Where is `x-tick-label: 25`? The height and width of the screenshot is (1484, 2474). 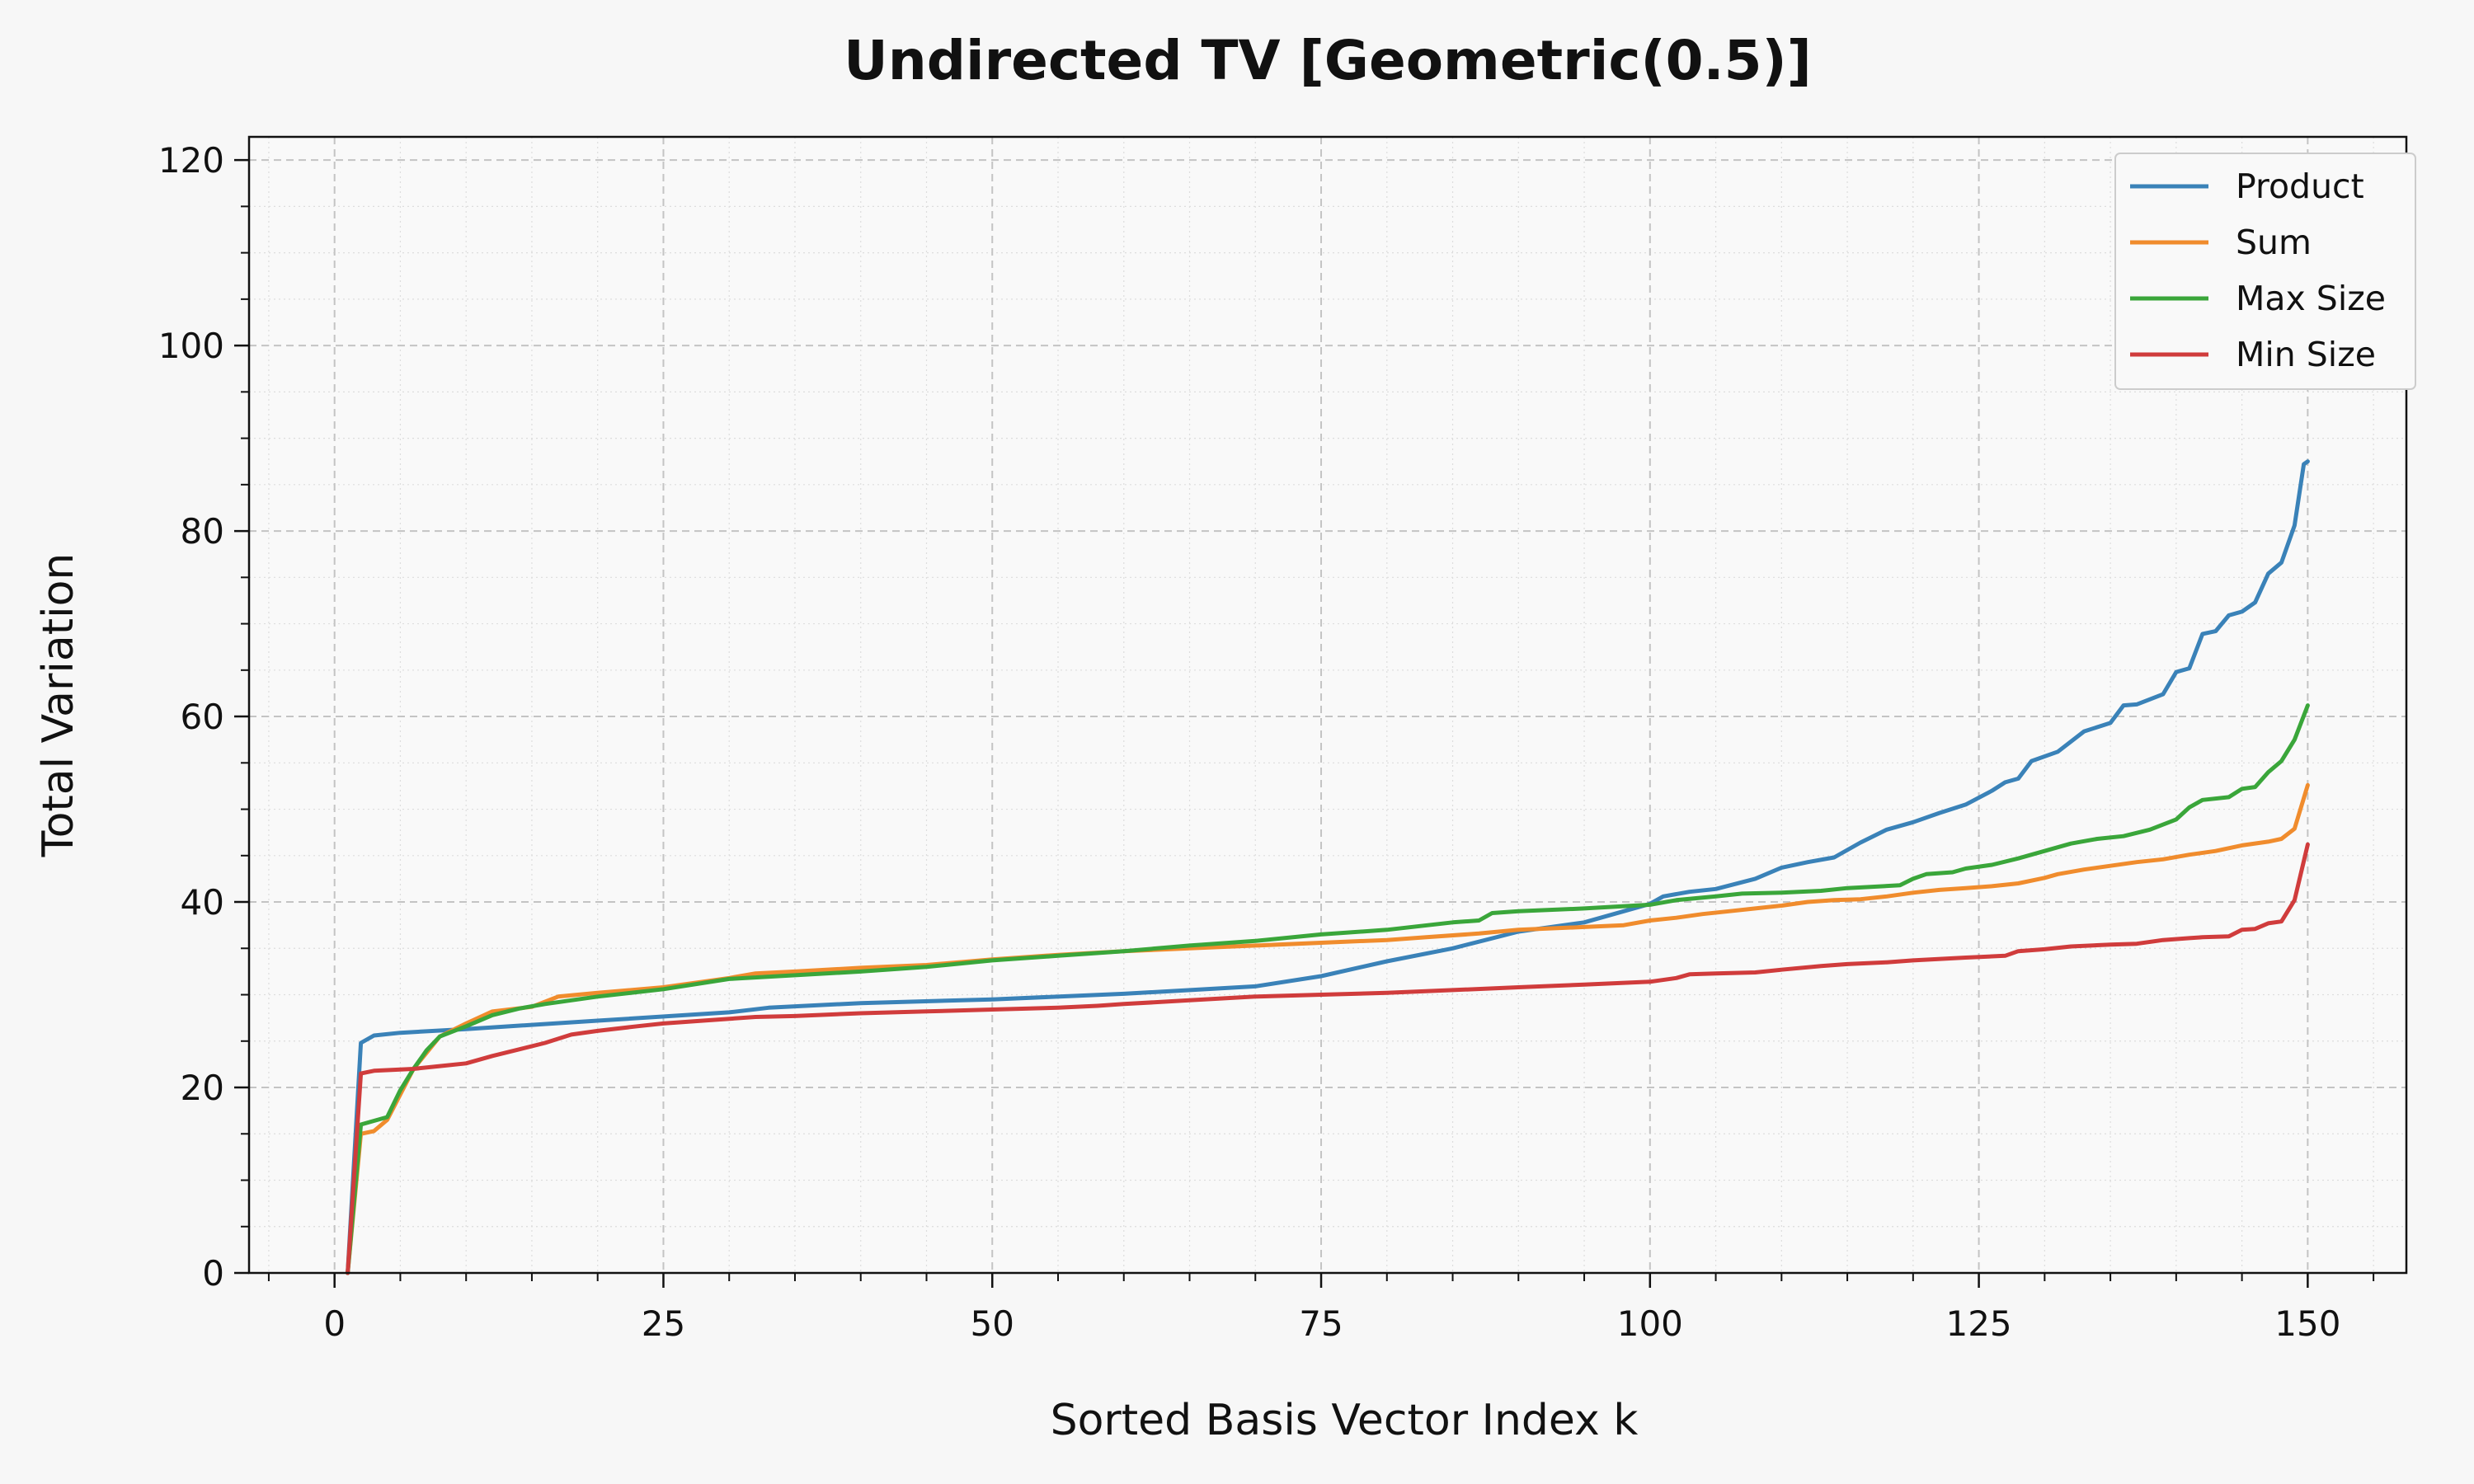 x-tick-label: 25 is located at coordinates (663, 1323).